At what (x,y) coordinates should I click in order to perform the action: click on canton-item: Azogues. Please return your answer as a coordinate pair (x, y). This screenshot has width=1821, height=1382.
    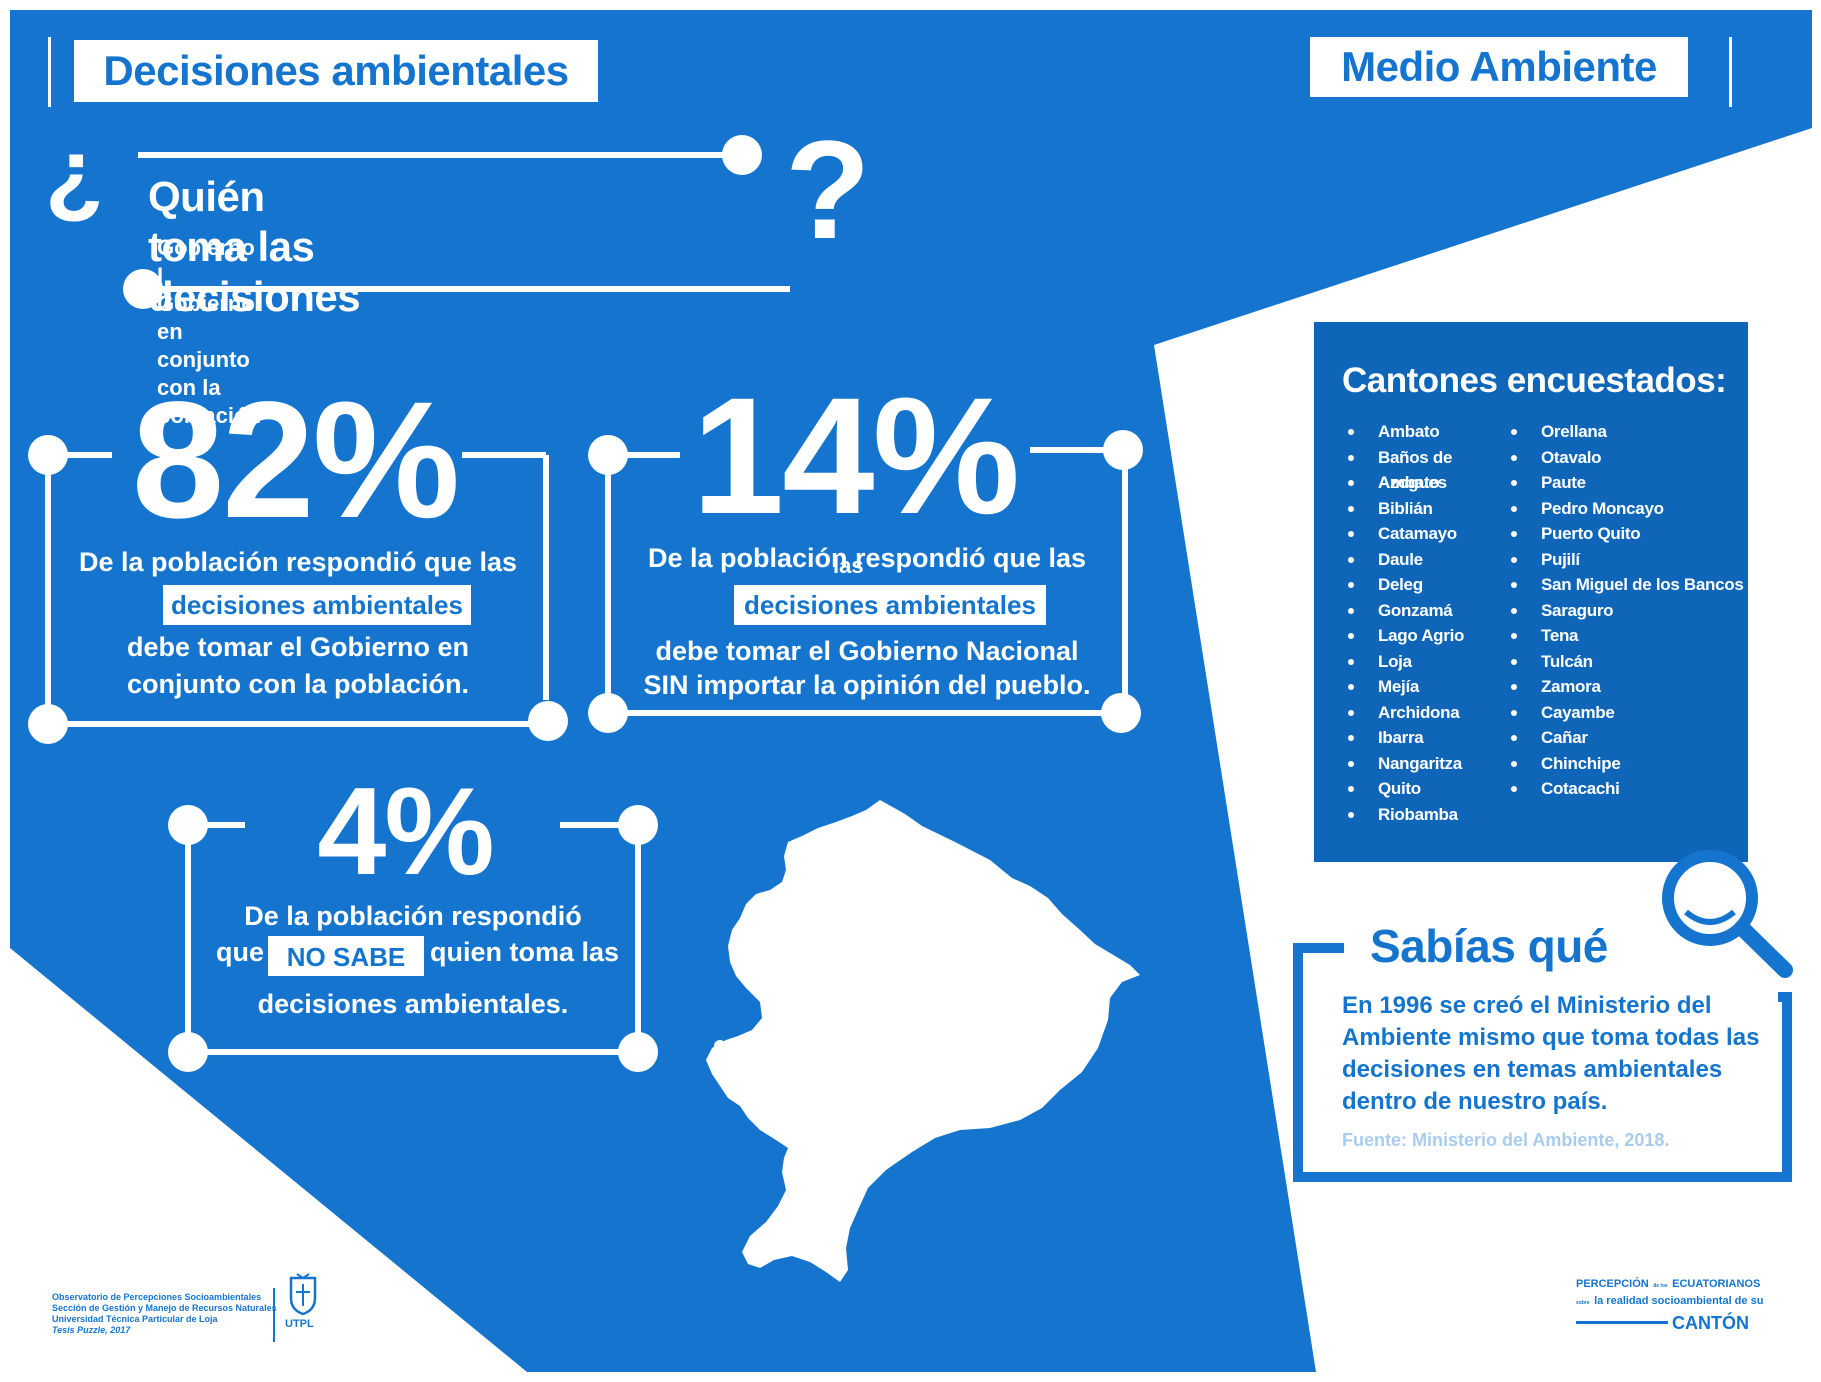
    Looking at the image, I should click on (1432, 483).